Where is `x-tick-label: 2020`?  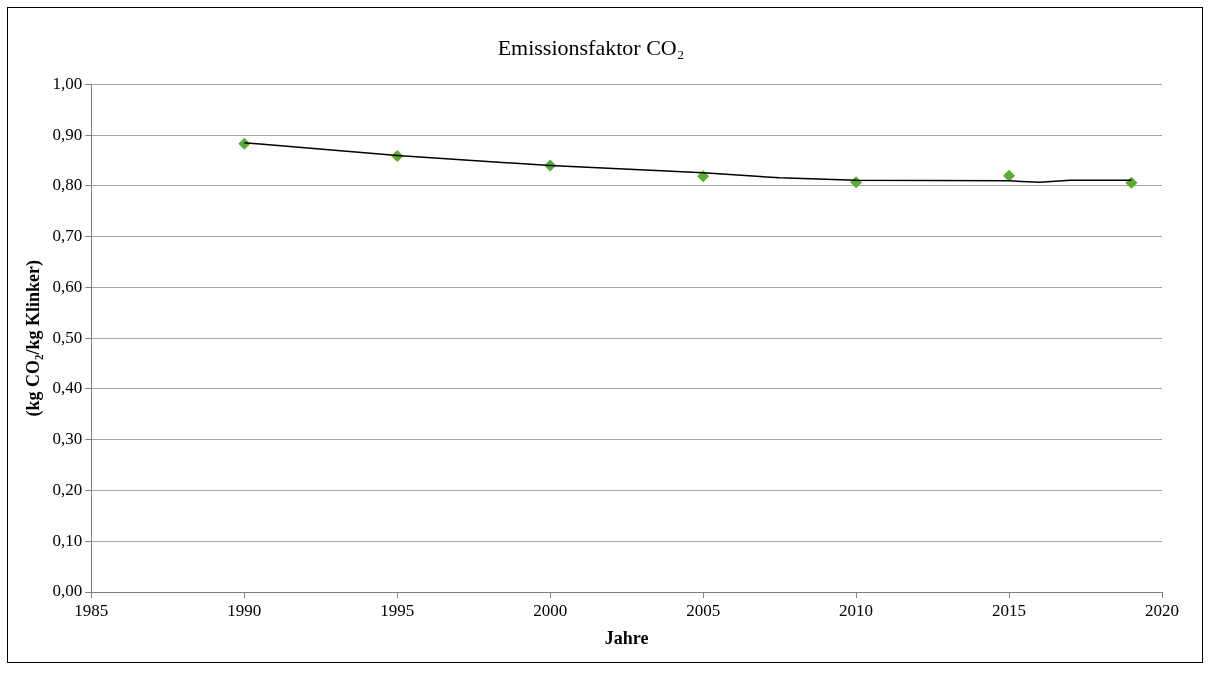
x-tick-label: 2020 is located at coordinates (1162, 610).